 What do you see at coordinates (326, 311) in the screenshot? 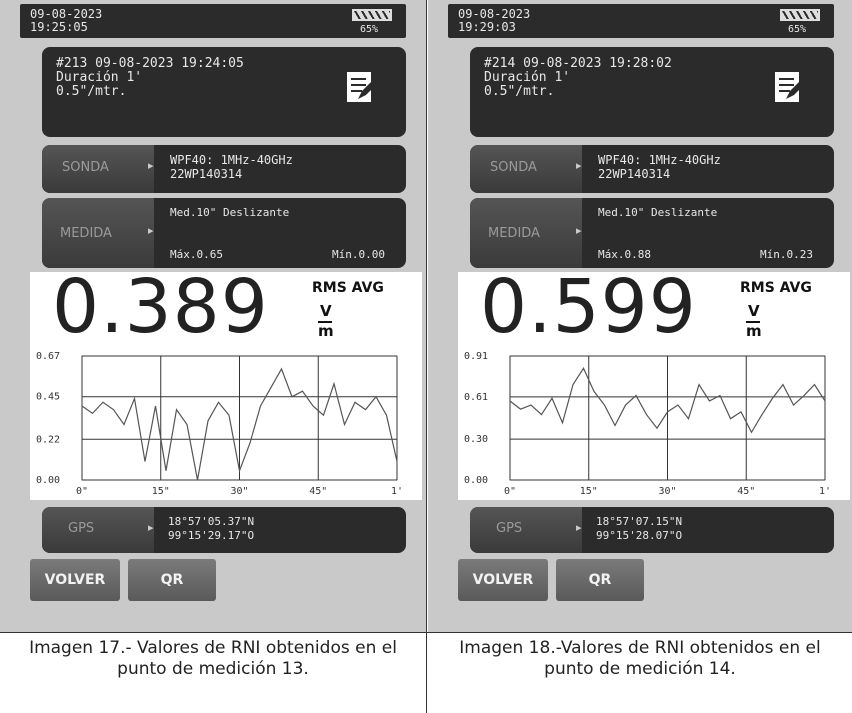
I see `unit-num: V` at bounding box center [326, 311].